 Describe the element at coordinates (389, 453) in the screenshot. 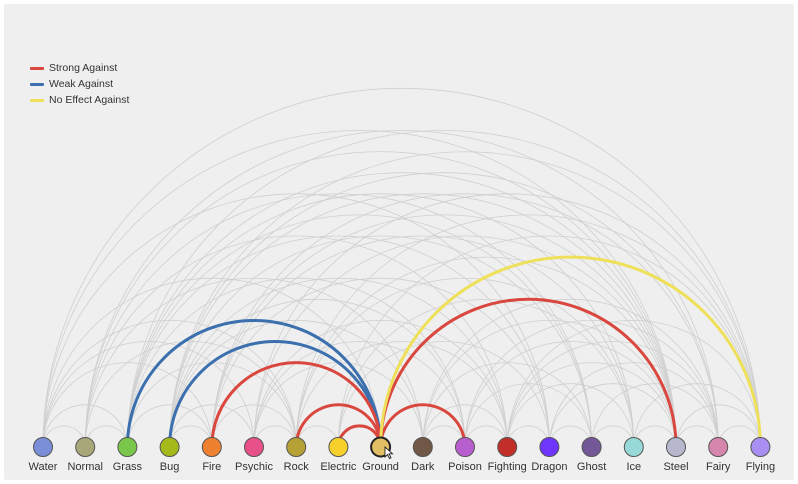

I see `mouse-cursor-icon` at that location.